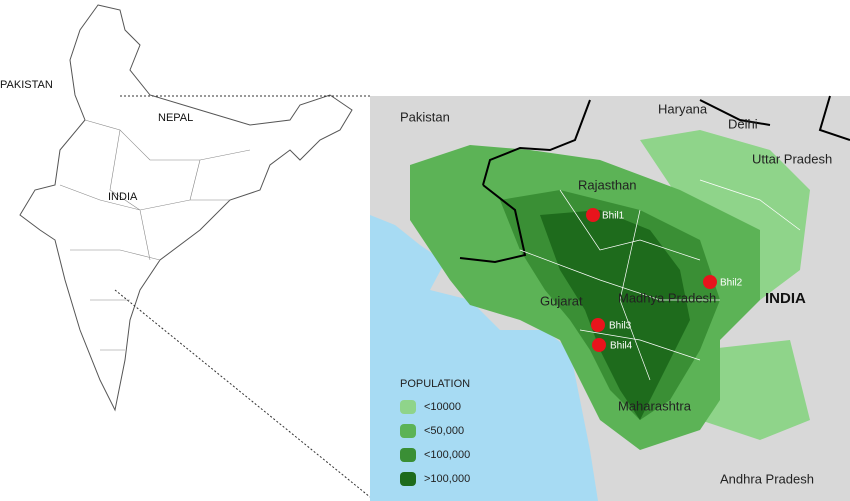  What do you see at coordinates (655, 405) in the screenshot?
I see `region-label: Maharashtra` at bounding box center [655, 405].